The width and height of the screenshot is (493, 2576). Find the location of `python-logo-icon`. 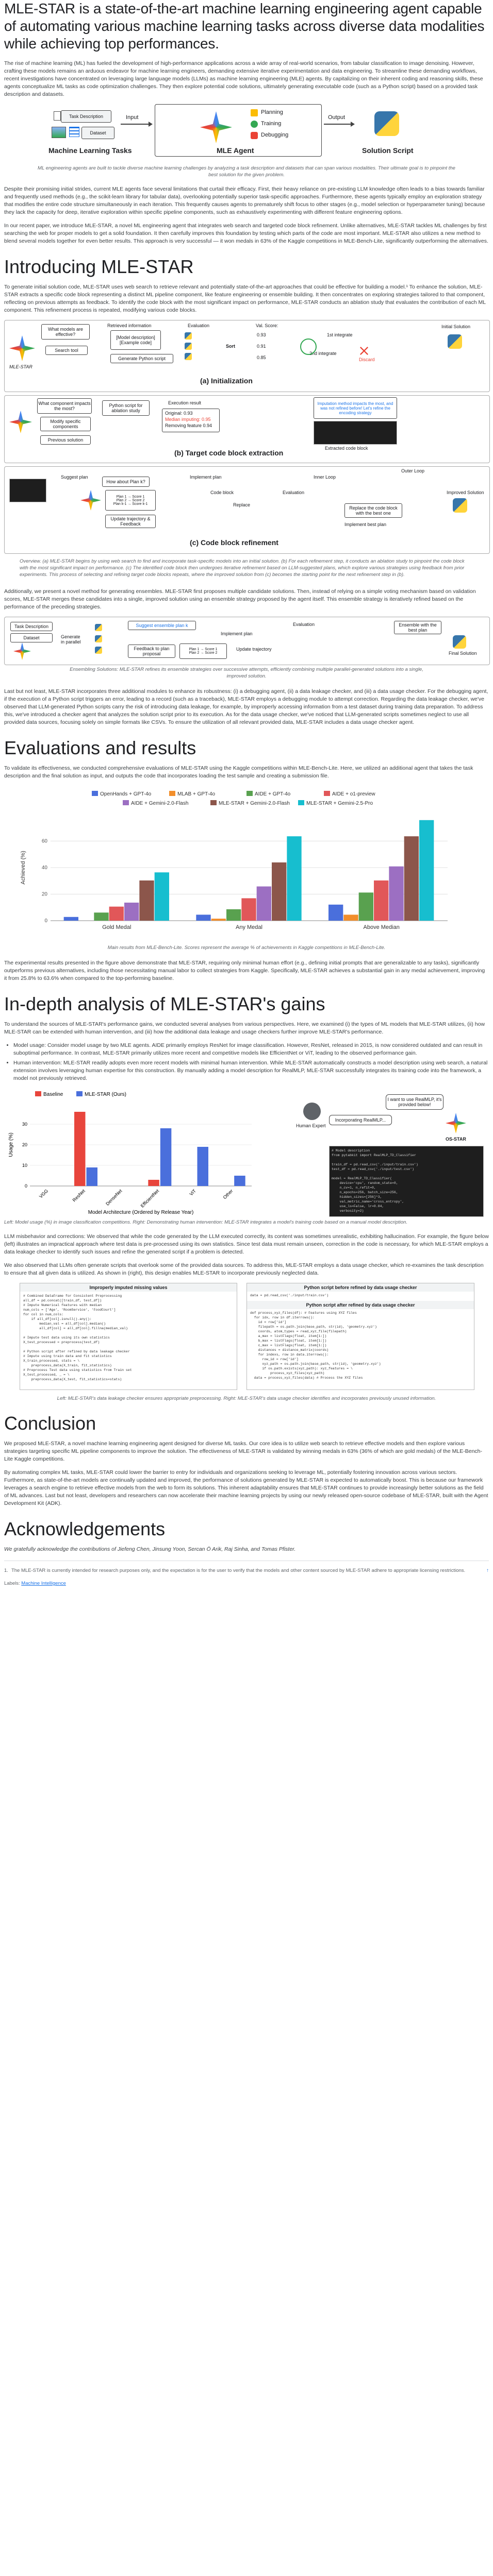

python-logo-icon is located at coordinates (387, 124).